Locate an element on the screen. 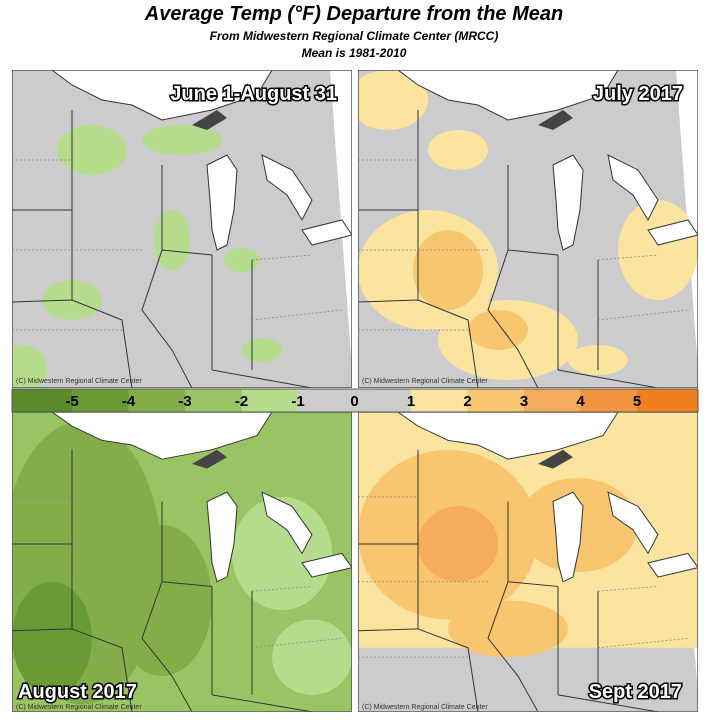 This screenshot has width=709, height=724. legend: -5 -4 -3 -2 -1 0 1 2 3 4 5 is located at coordinates (355, 400).